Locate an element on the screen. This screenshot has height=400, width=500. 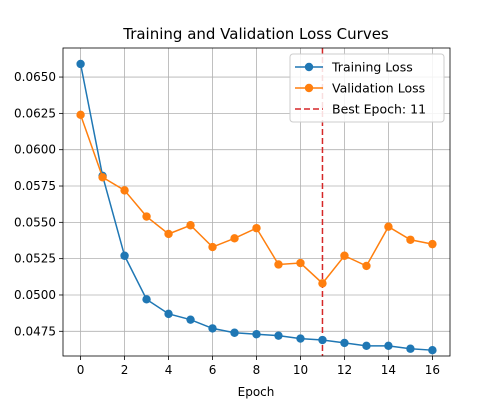
y-tick-label: 0.0475 is located at coordinates (35, 331).